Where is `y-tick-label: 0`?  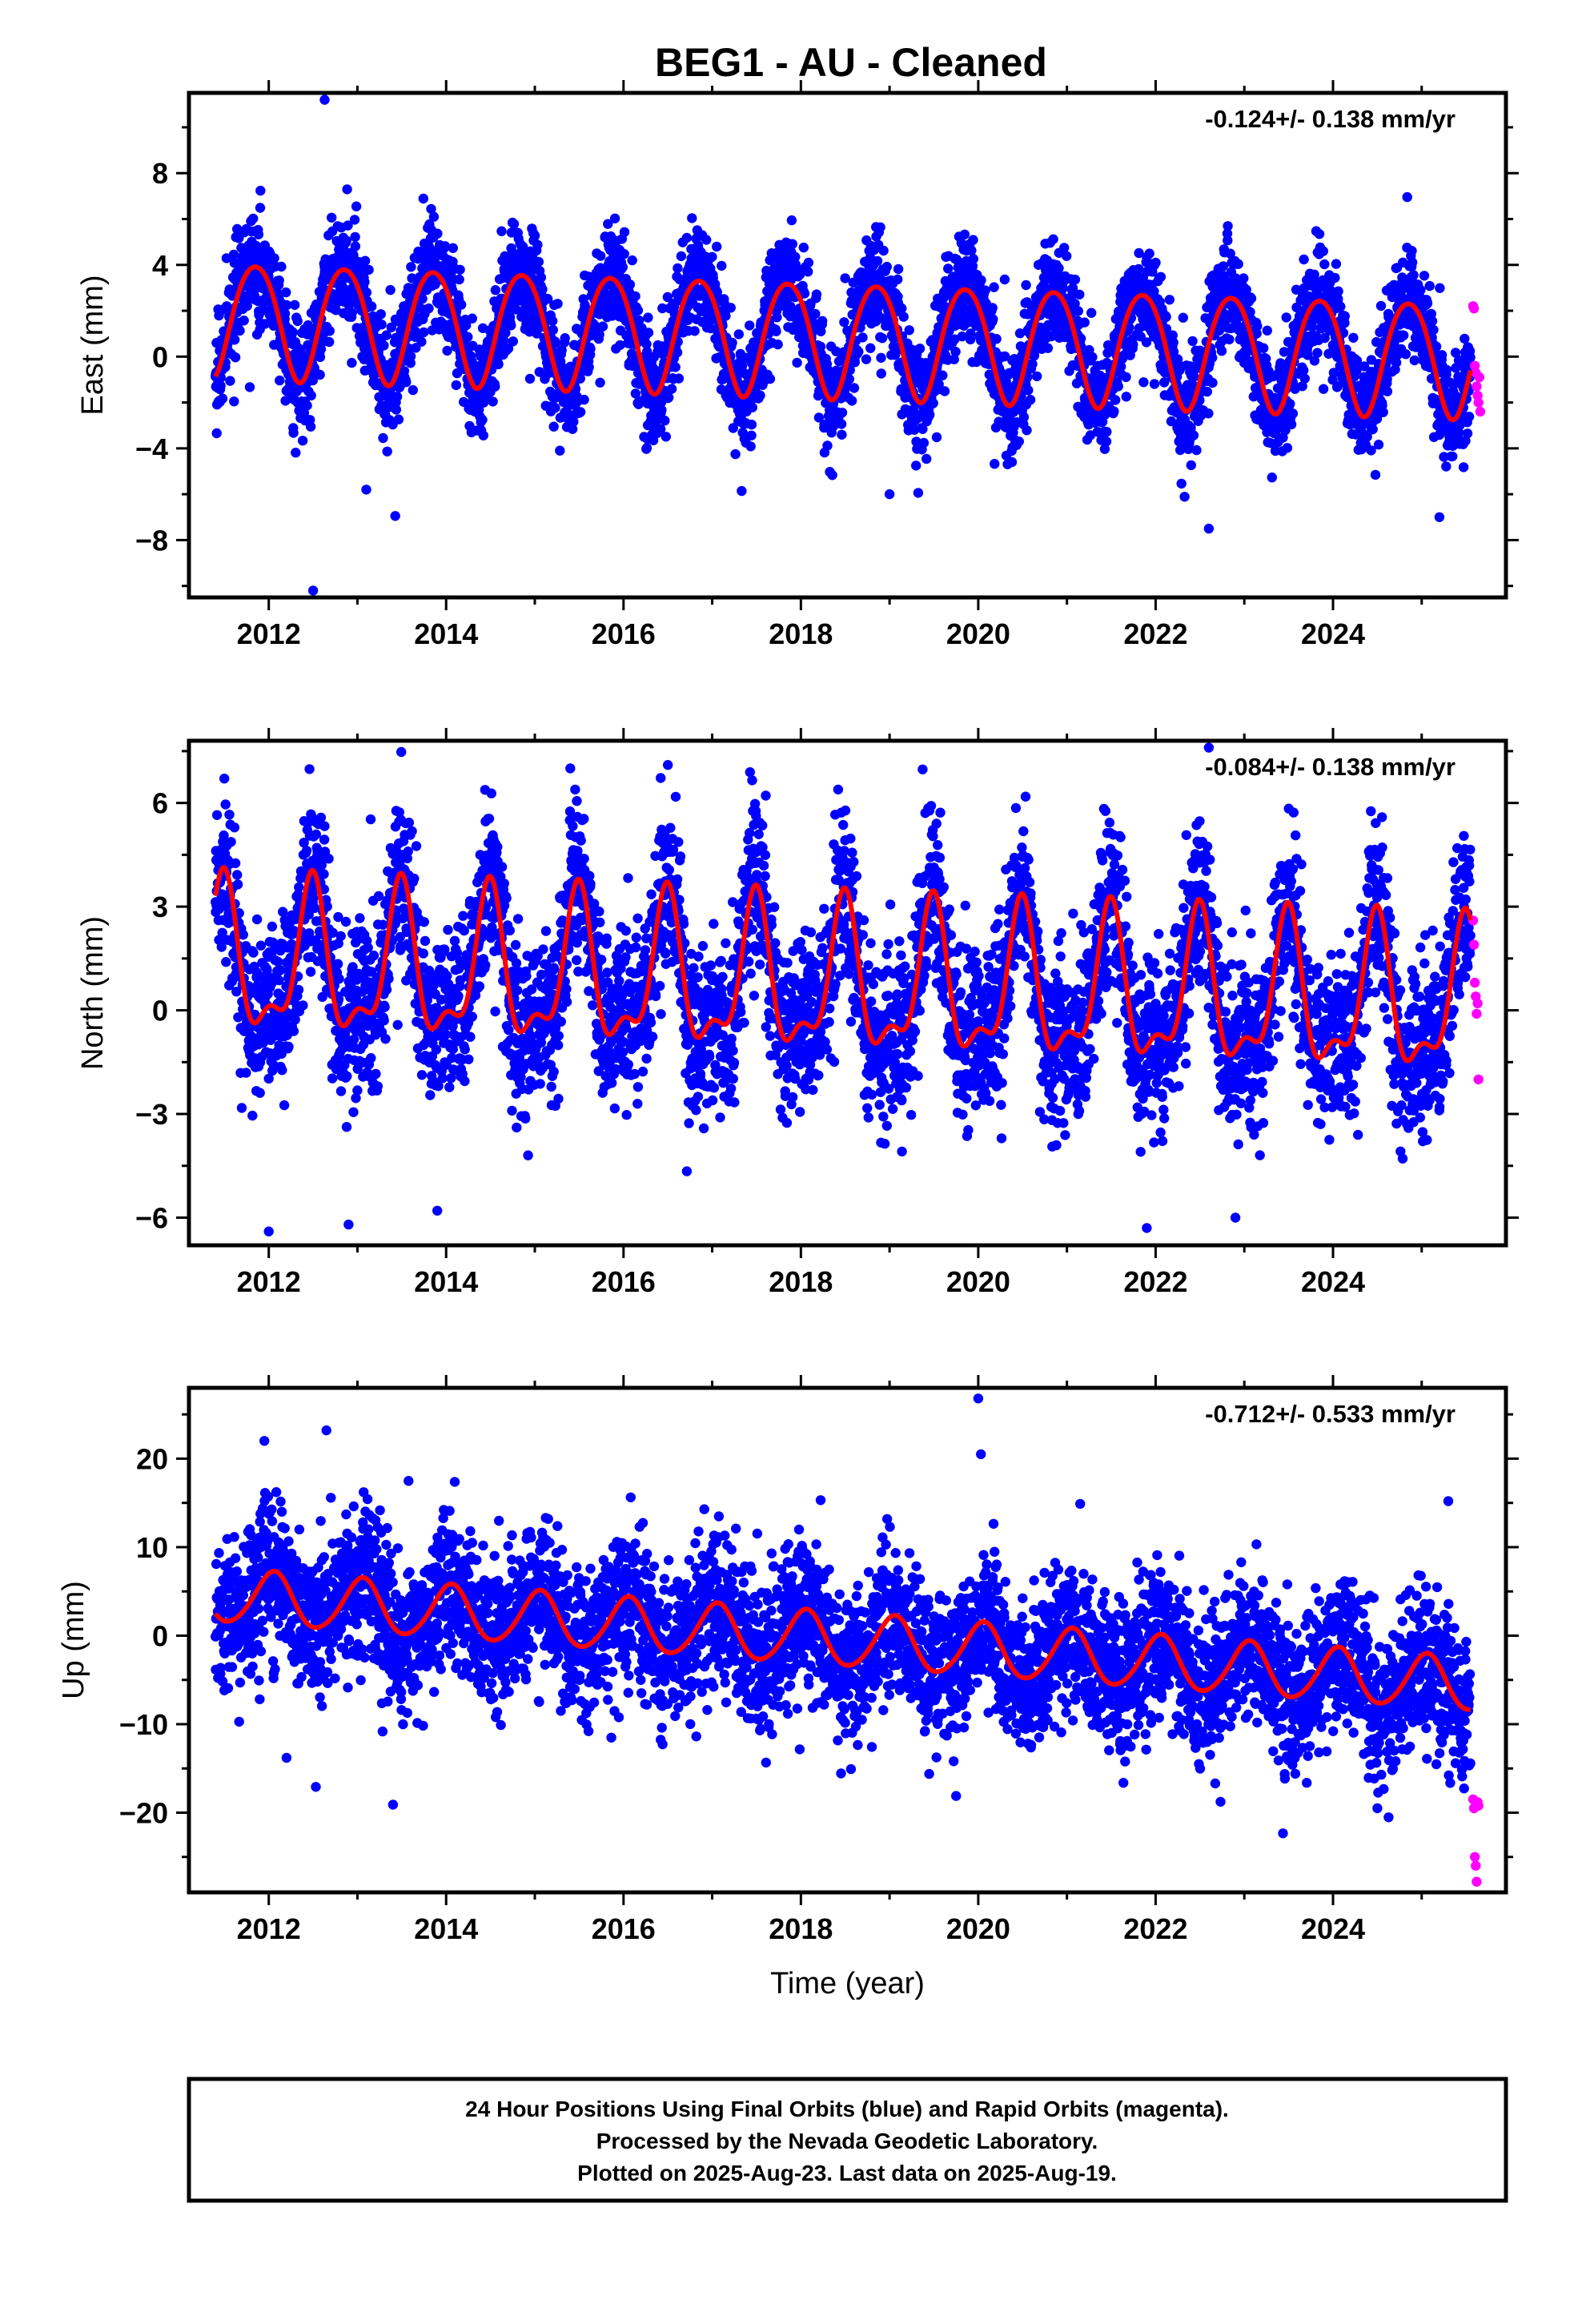 y-tick-label: 0 is located at coordinates (160, 356).